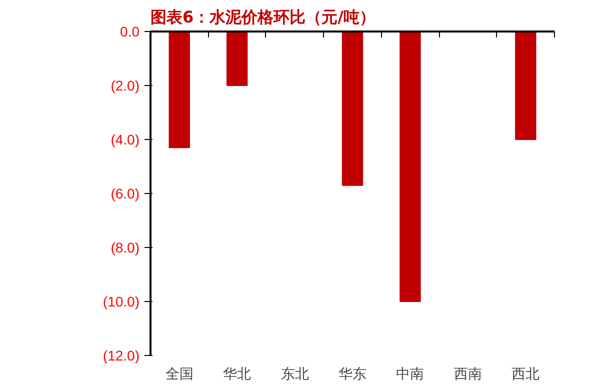  Describe the element at coordinates (410, 374) in the screenshot. I see `x-tick-label: 中南` at that location.